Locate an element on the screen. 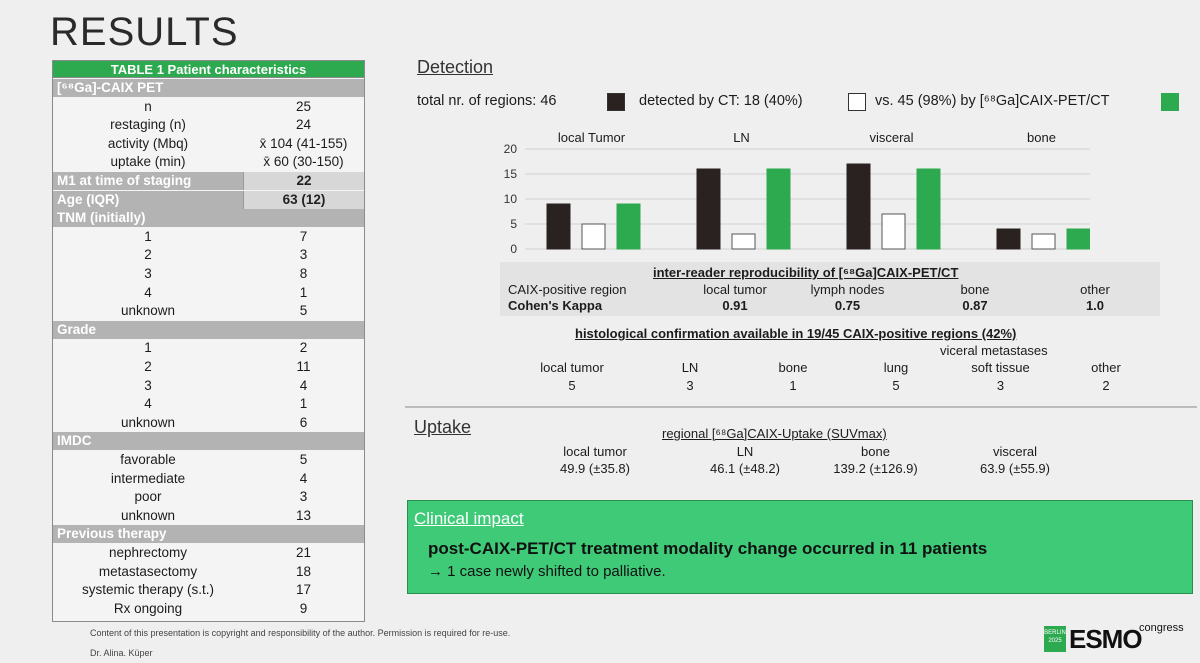 The height and width of the screenshot is (663, 1200). row-label: systemic therapy (s.t.) is located at coordinates (148, 590).